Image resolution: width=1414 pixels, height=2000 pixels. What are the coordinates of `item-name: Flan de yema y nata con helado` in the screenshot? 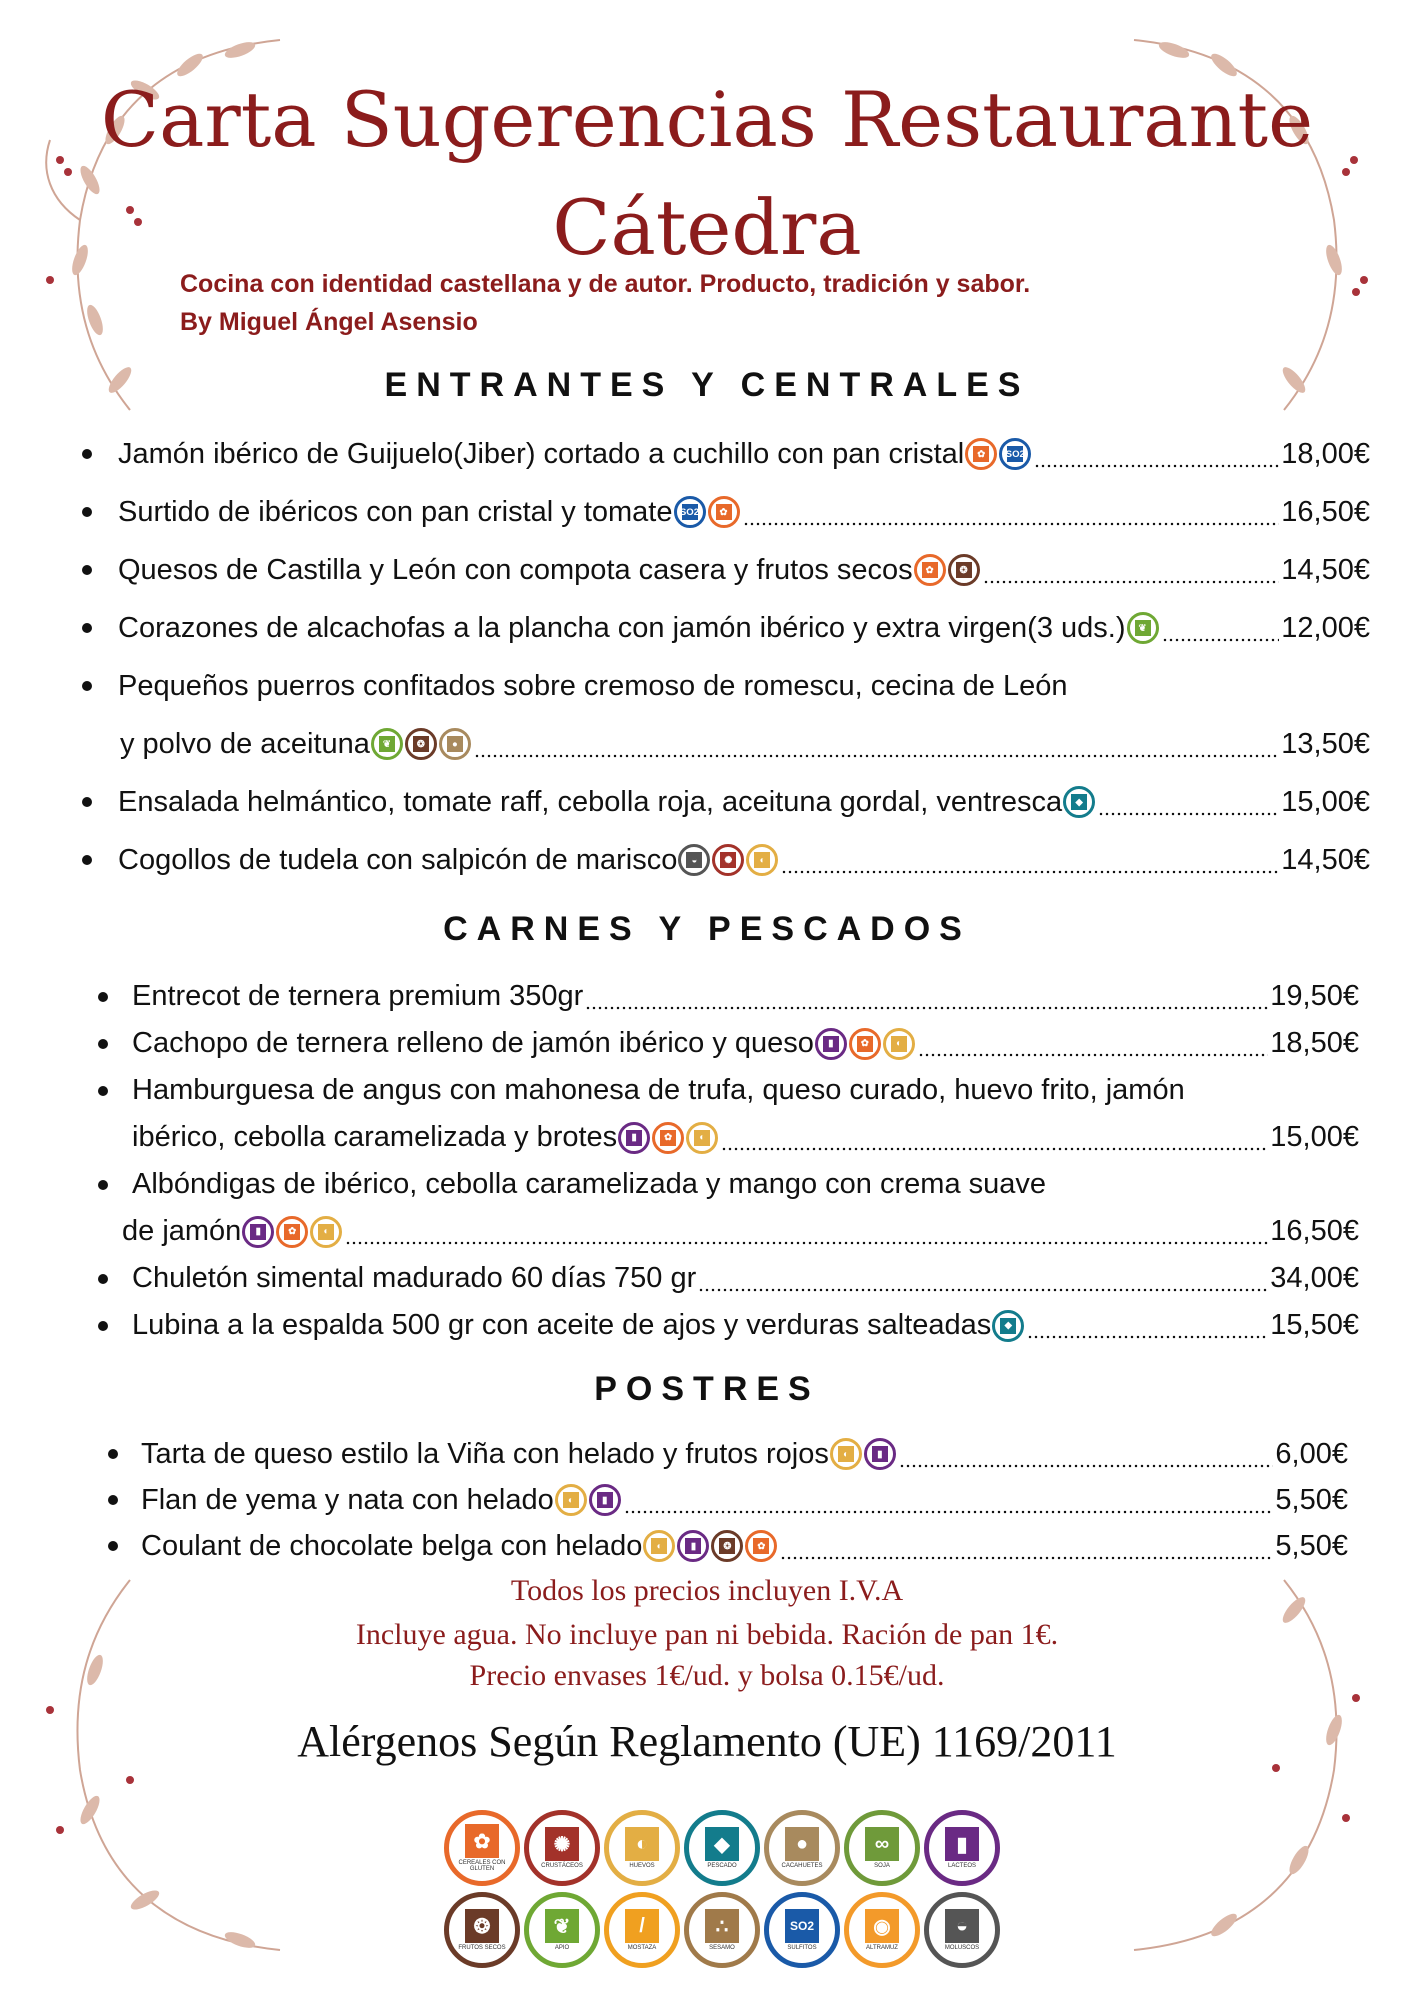 It's located at (347, 1499).